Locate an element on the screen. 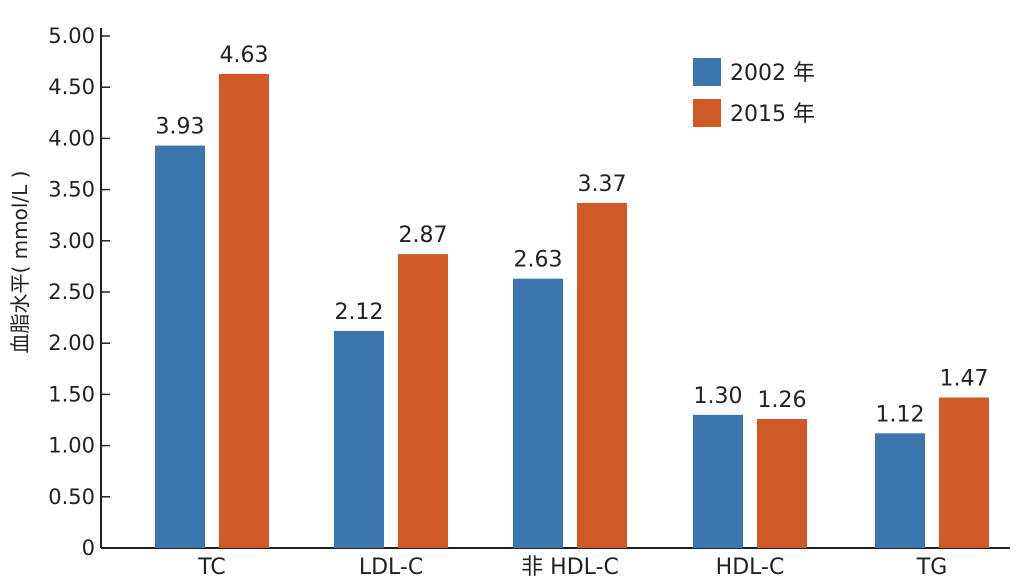 The image size is (1030, 587). y-tick-label: 3.50 is located at coordinates (71, 190).